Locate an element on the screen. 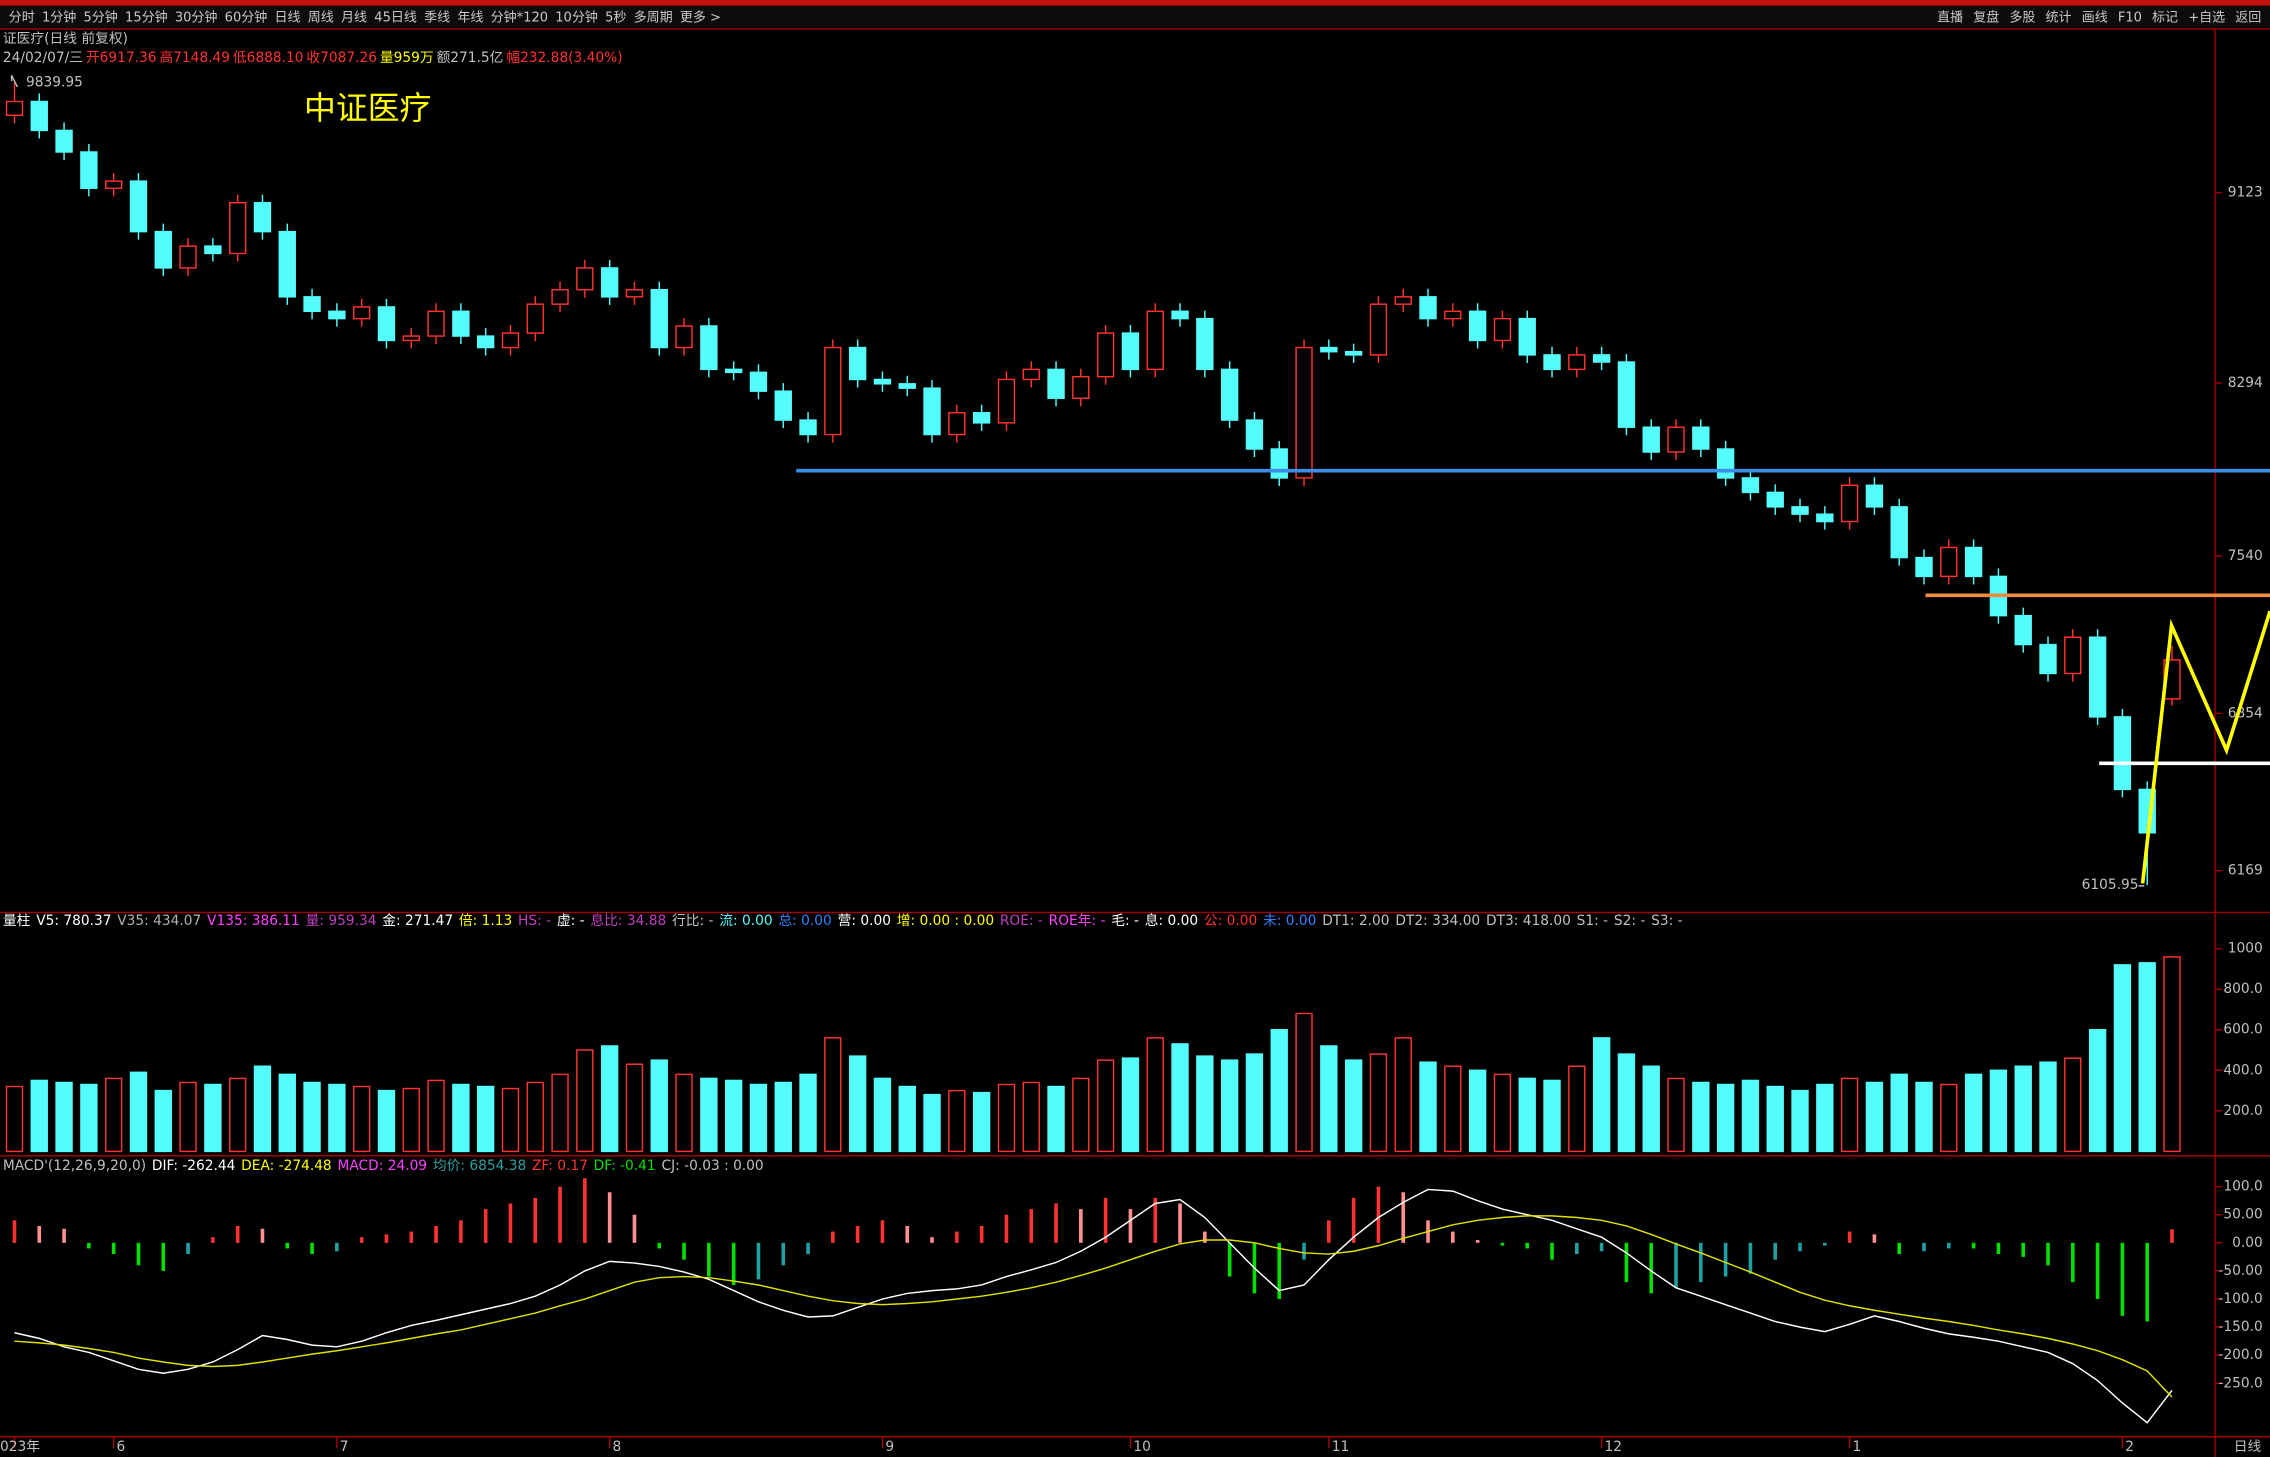 The image size is (2270, 1457). x-tick-label: 1 is located at coordinates (1857, 1447).